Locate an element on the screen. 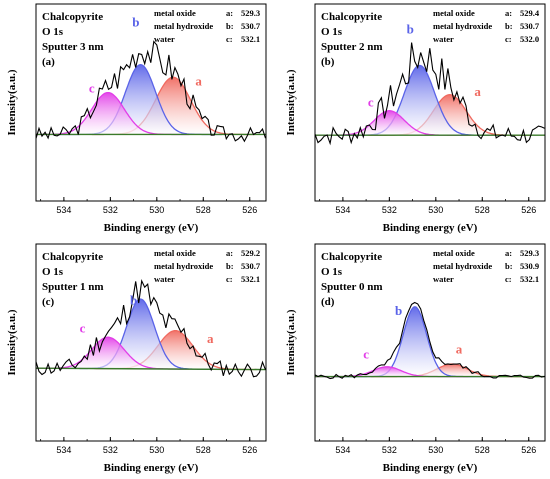 The height and width of the screenshot is (479, 550). legend-value-b: 530.9 is located at coordinates (529, 266).